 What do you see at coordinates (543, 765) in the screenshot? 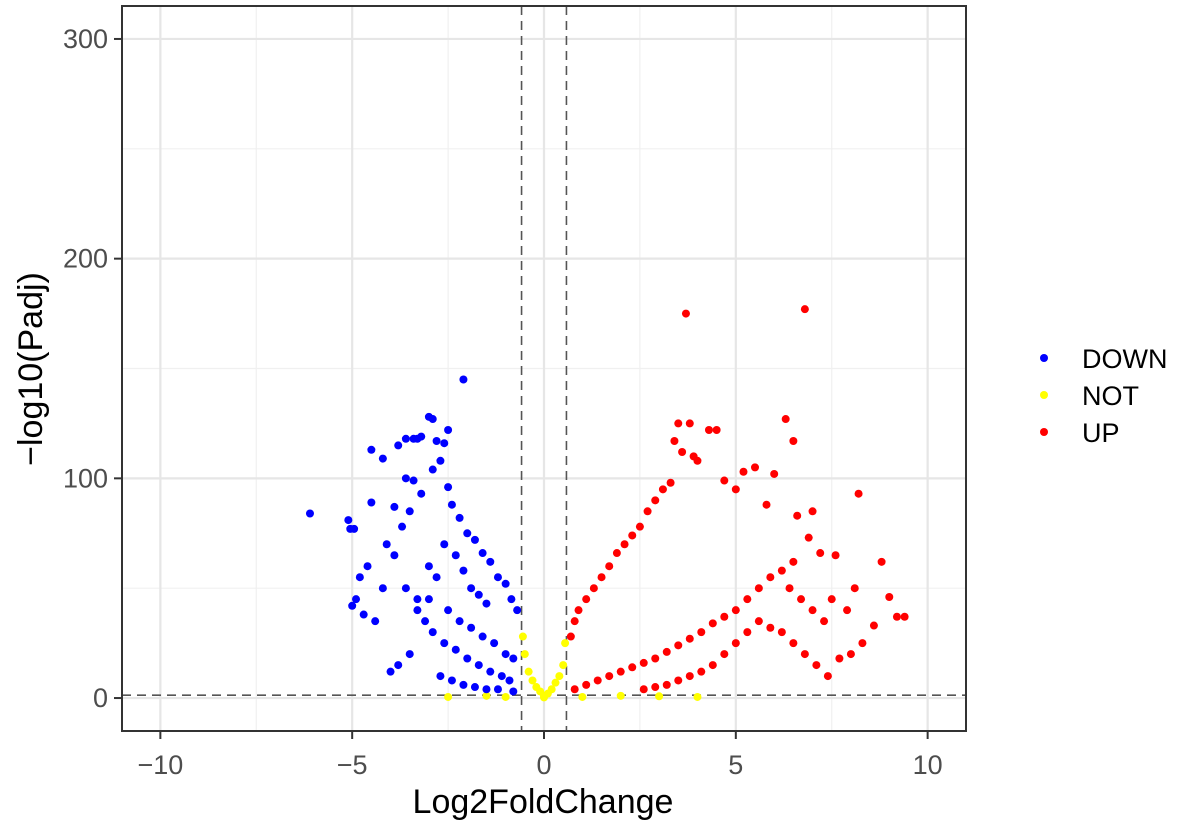
I see `x-tick-label: 0` at bounding box center [543, 765].